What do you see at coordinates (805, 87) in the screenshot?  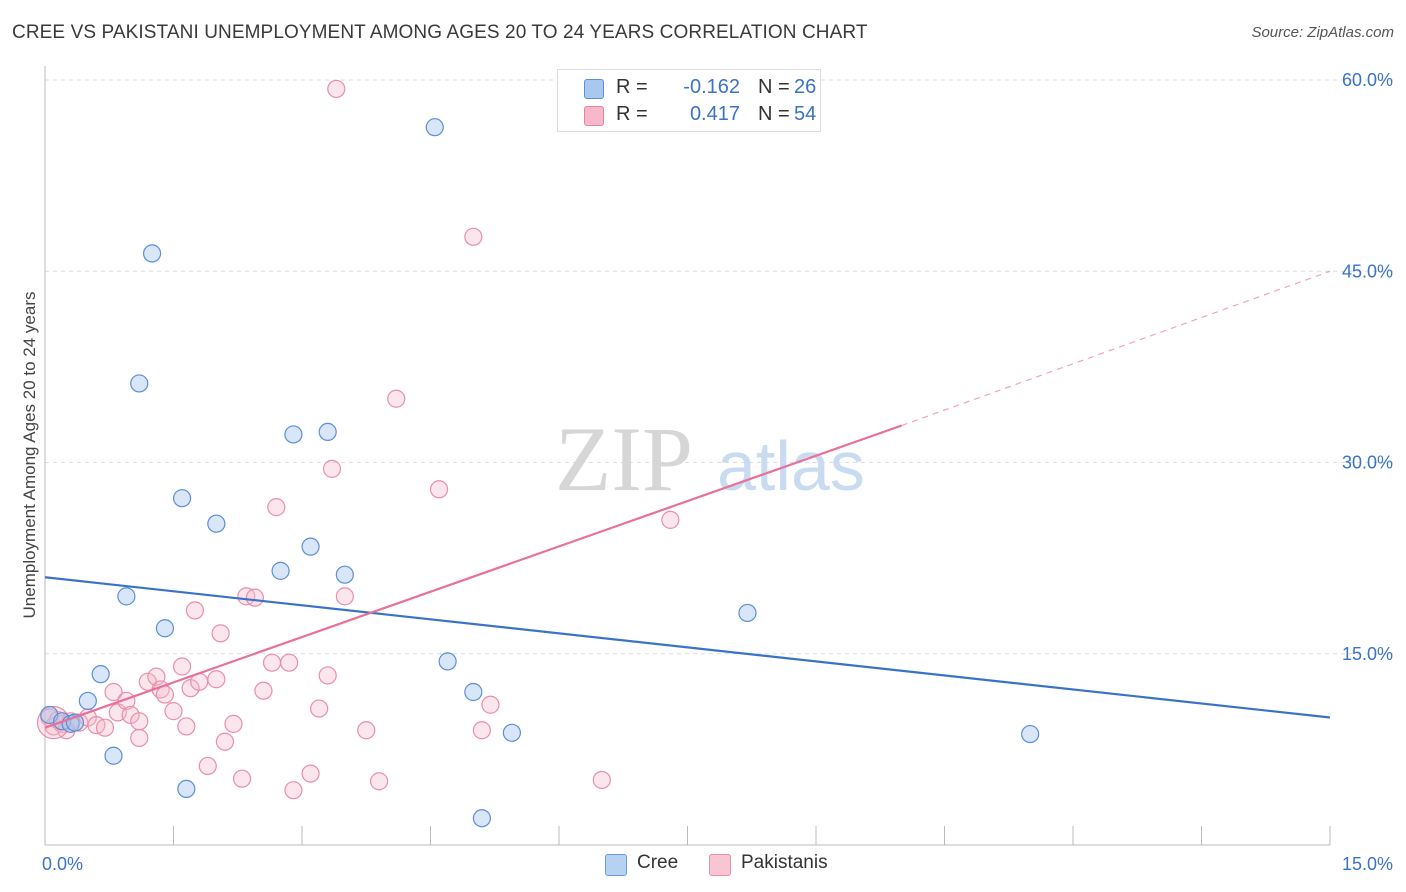 I see `legend-n-value: 26` at bounding box center [805, 87].